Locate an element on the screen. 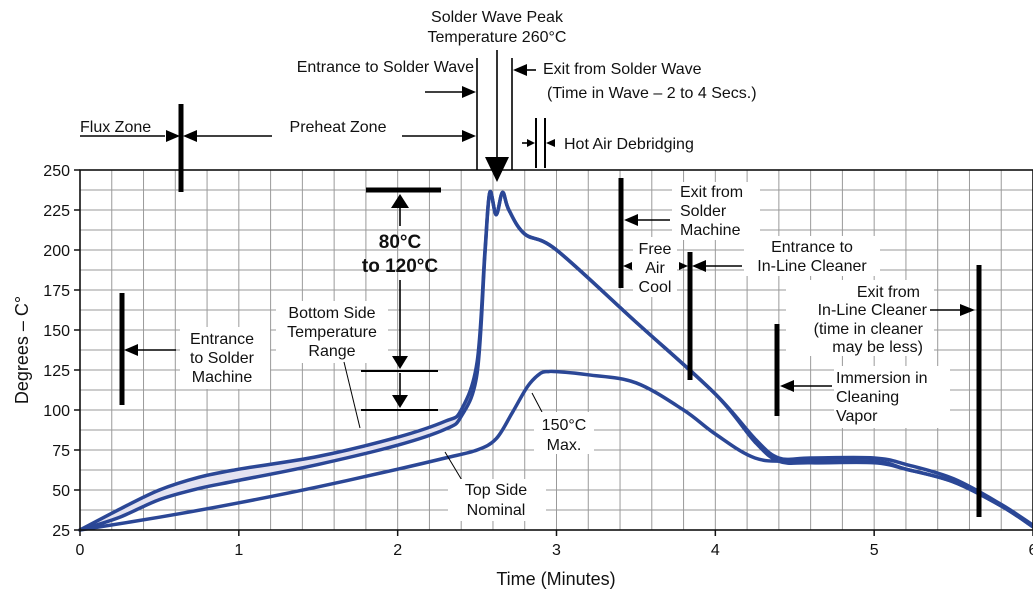 Image resolution: width=1033 pixels, height=593 pixels. x-tick-label: 4 is located at coordinates (715, 550).